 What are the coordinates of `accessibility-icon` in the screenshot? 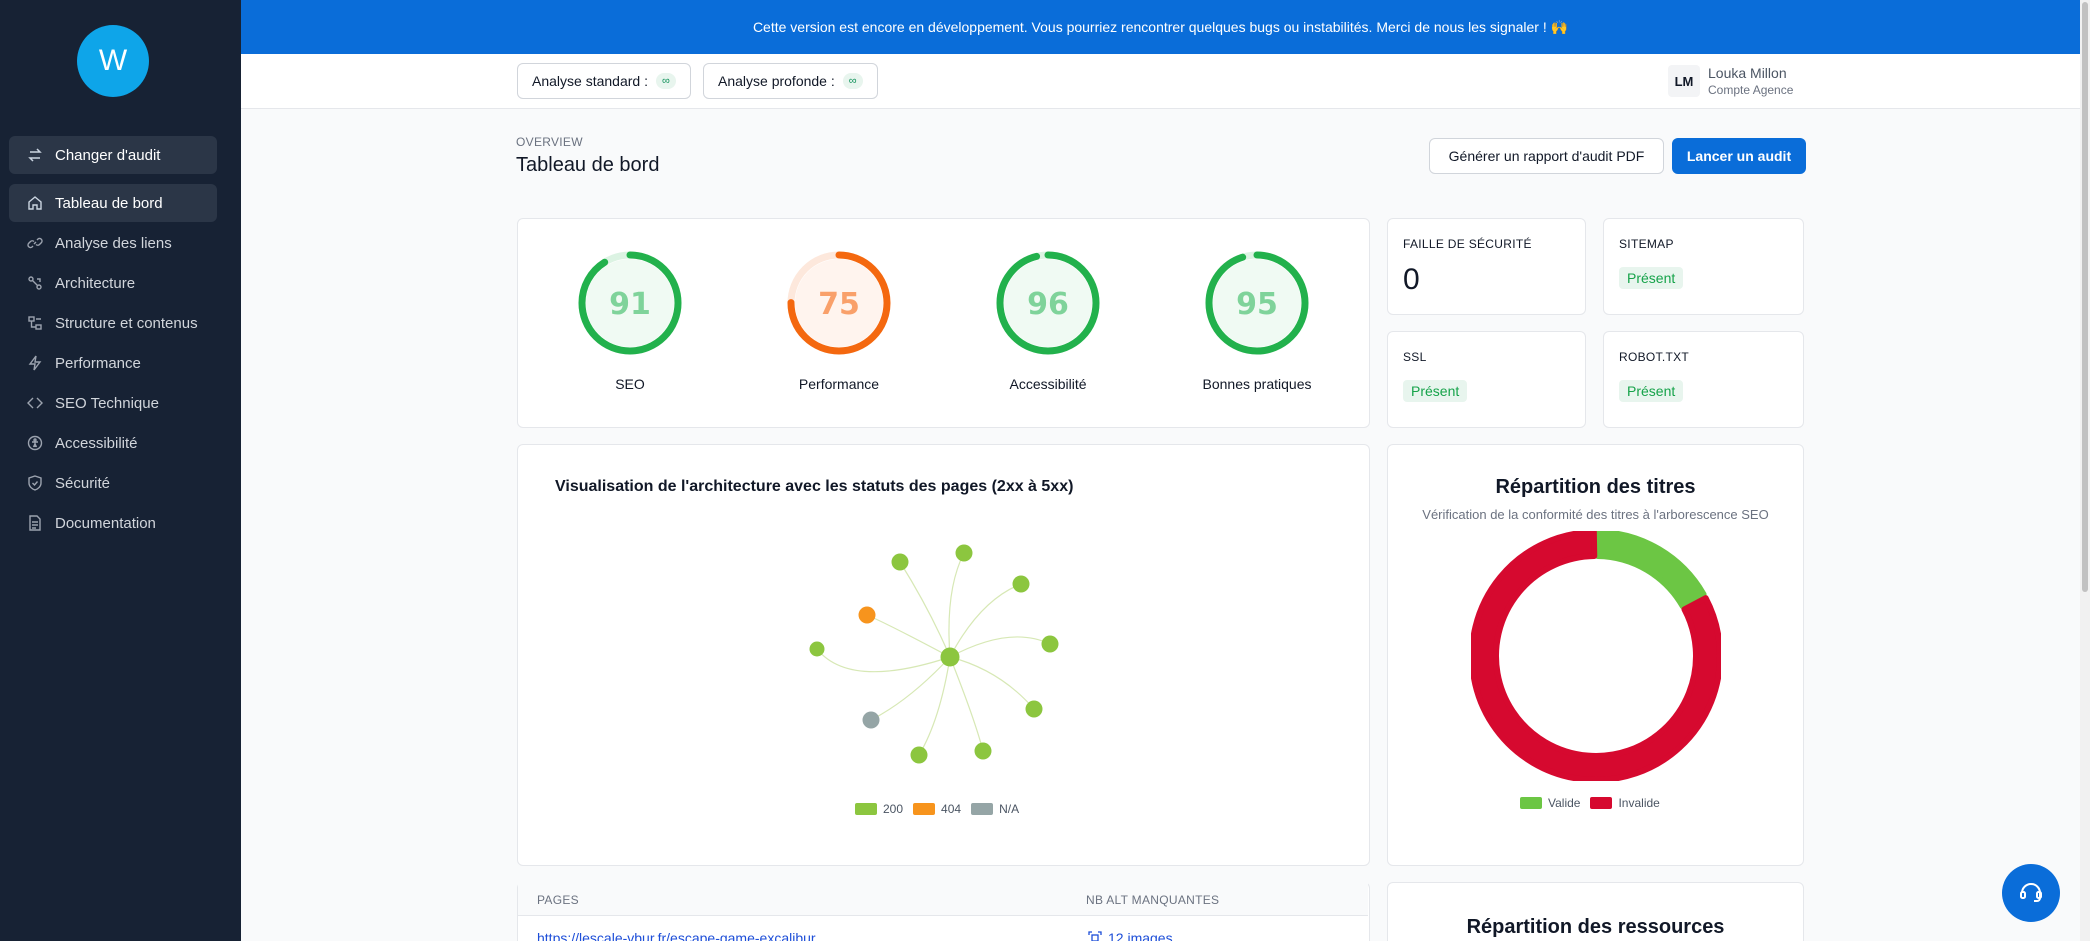 It's located at (35, 443).